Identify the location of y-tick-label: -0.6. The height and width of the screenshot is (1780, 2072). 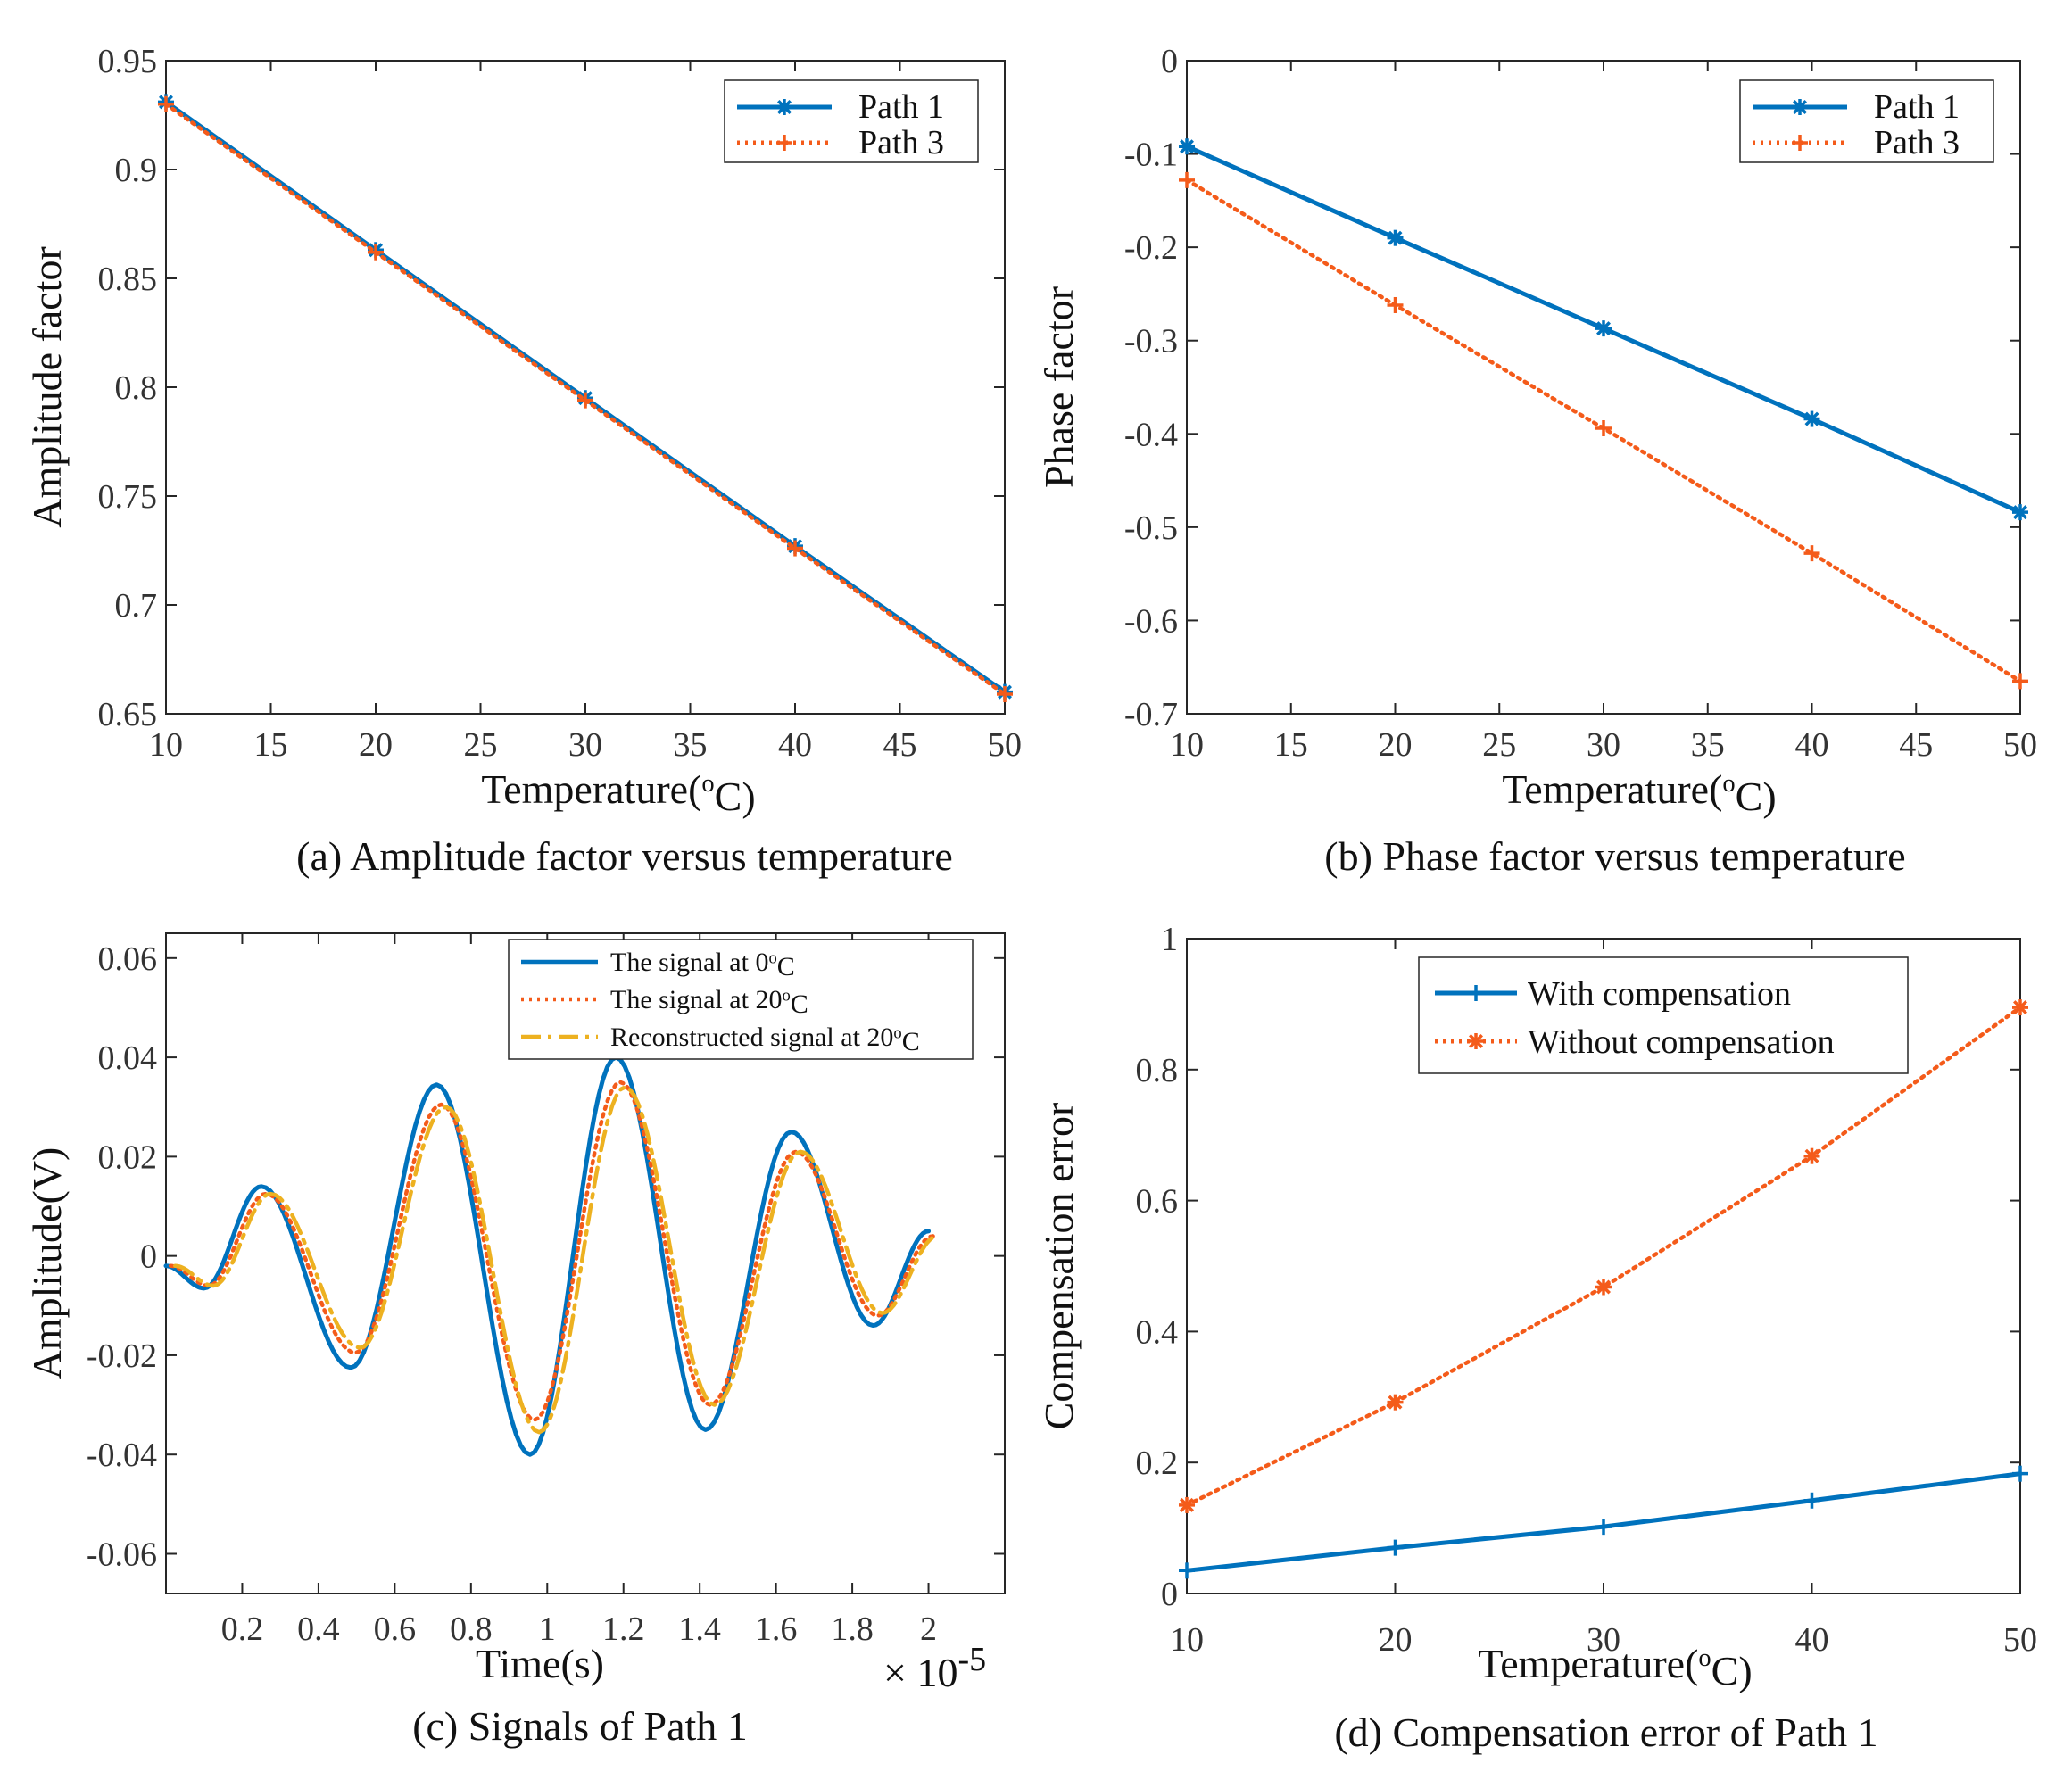
(1151, 621).